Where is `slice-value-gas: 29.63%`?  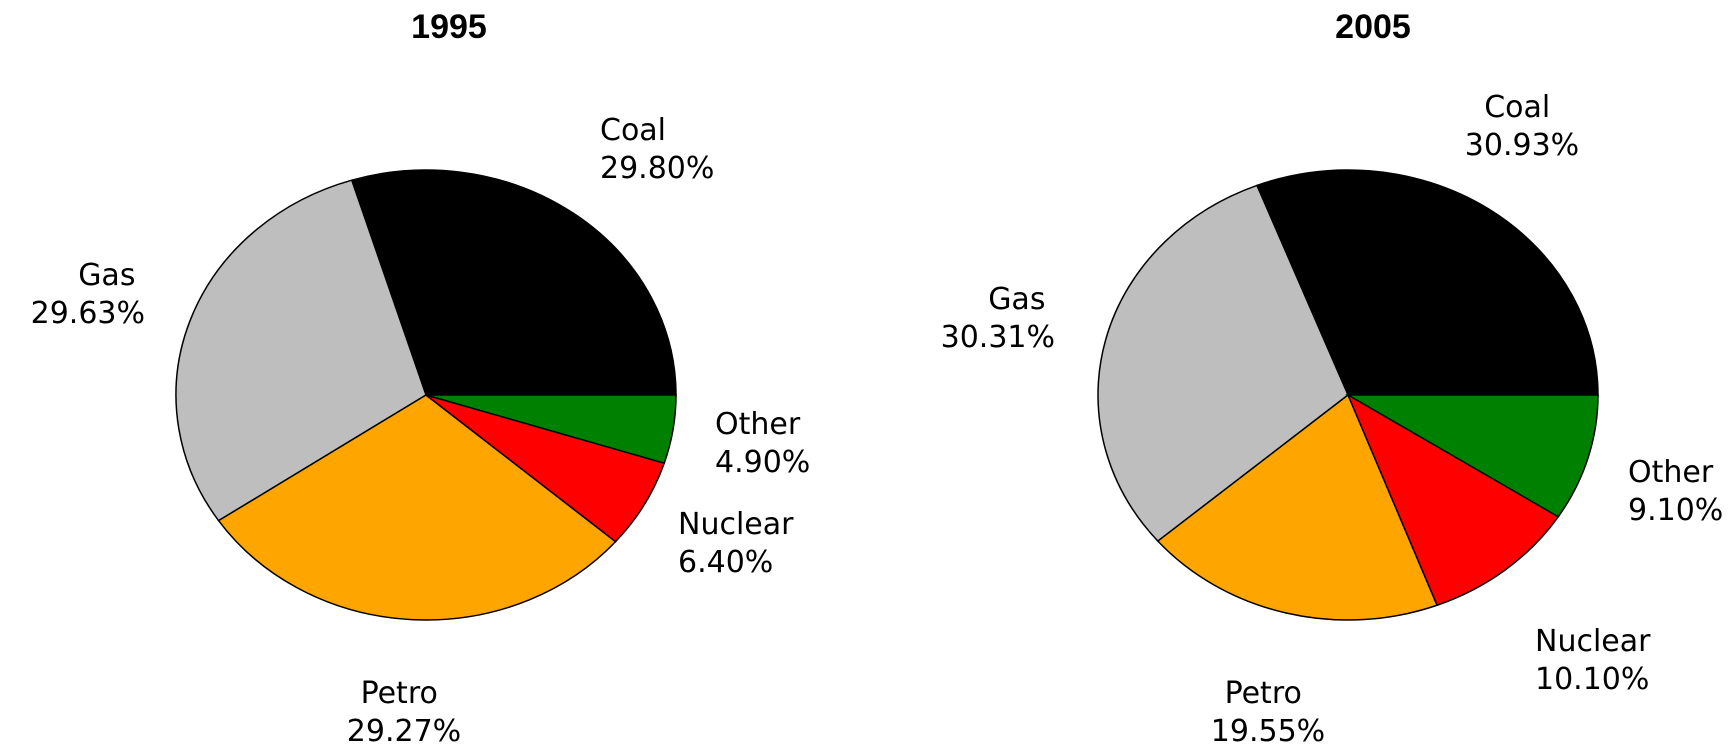 slice-value-gas: 29.63% is located at coordinates (88, 313).